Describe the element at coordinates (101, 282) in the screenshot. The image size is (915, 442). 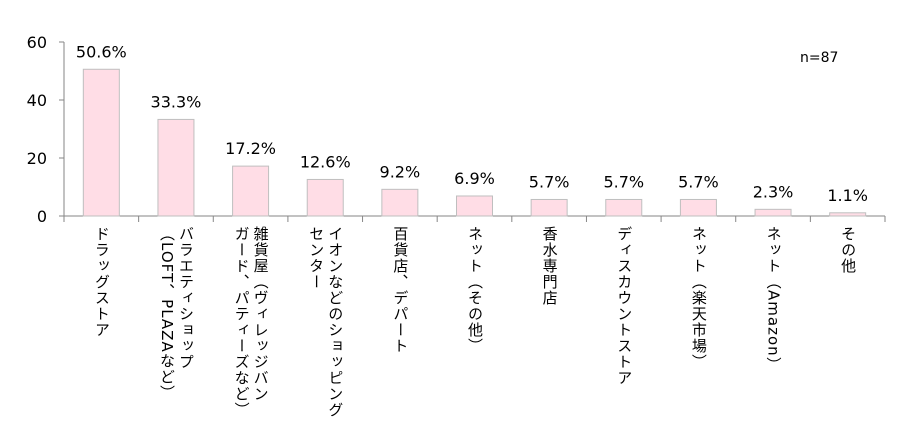
I see `category-label: ドラッグストア` at that location.